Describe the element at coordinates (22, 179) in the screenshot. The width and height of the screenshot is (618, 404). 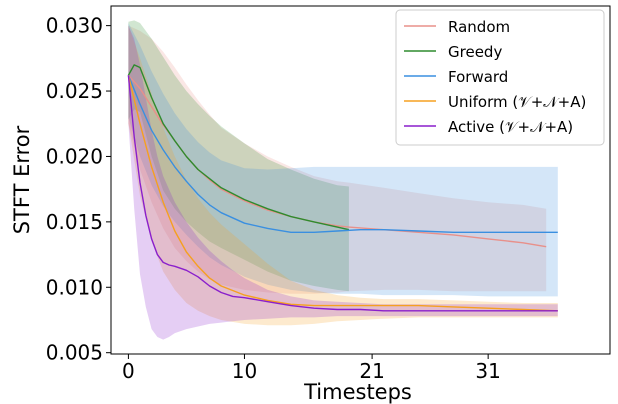
I see `y-axis-label: STFT Error` at that location.